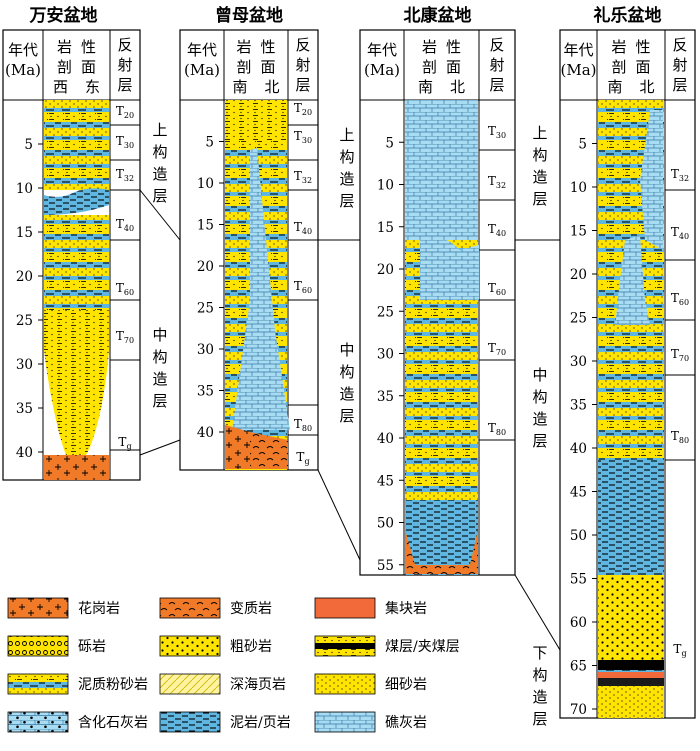 The width and height of the screenshot is (700, 751). Describe the element at coordinates (255, 67) in the screenshot. I see `lithology-header: 岩性剖 面南北` at that location.